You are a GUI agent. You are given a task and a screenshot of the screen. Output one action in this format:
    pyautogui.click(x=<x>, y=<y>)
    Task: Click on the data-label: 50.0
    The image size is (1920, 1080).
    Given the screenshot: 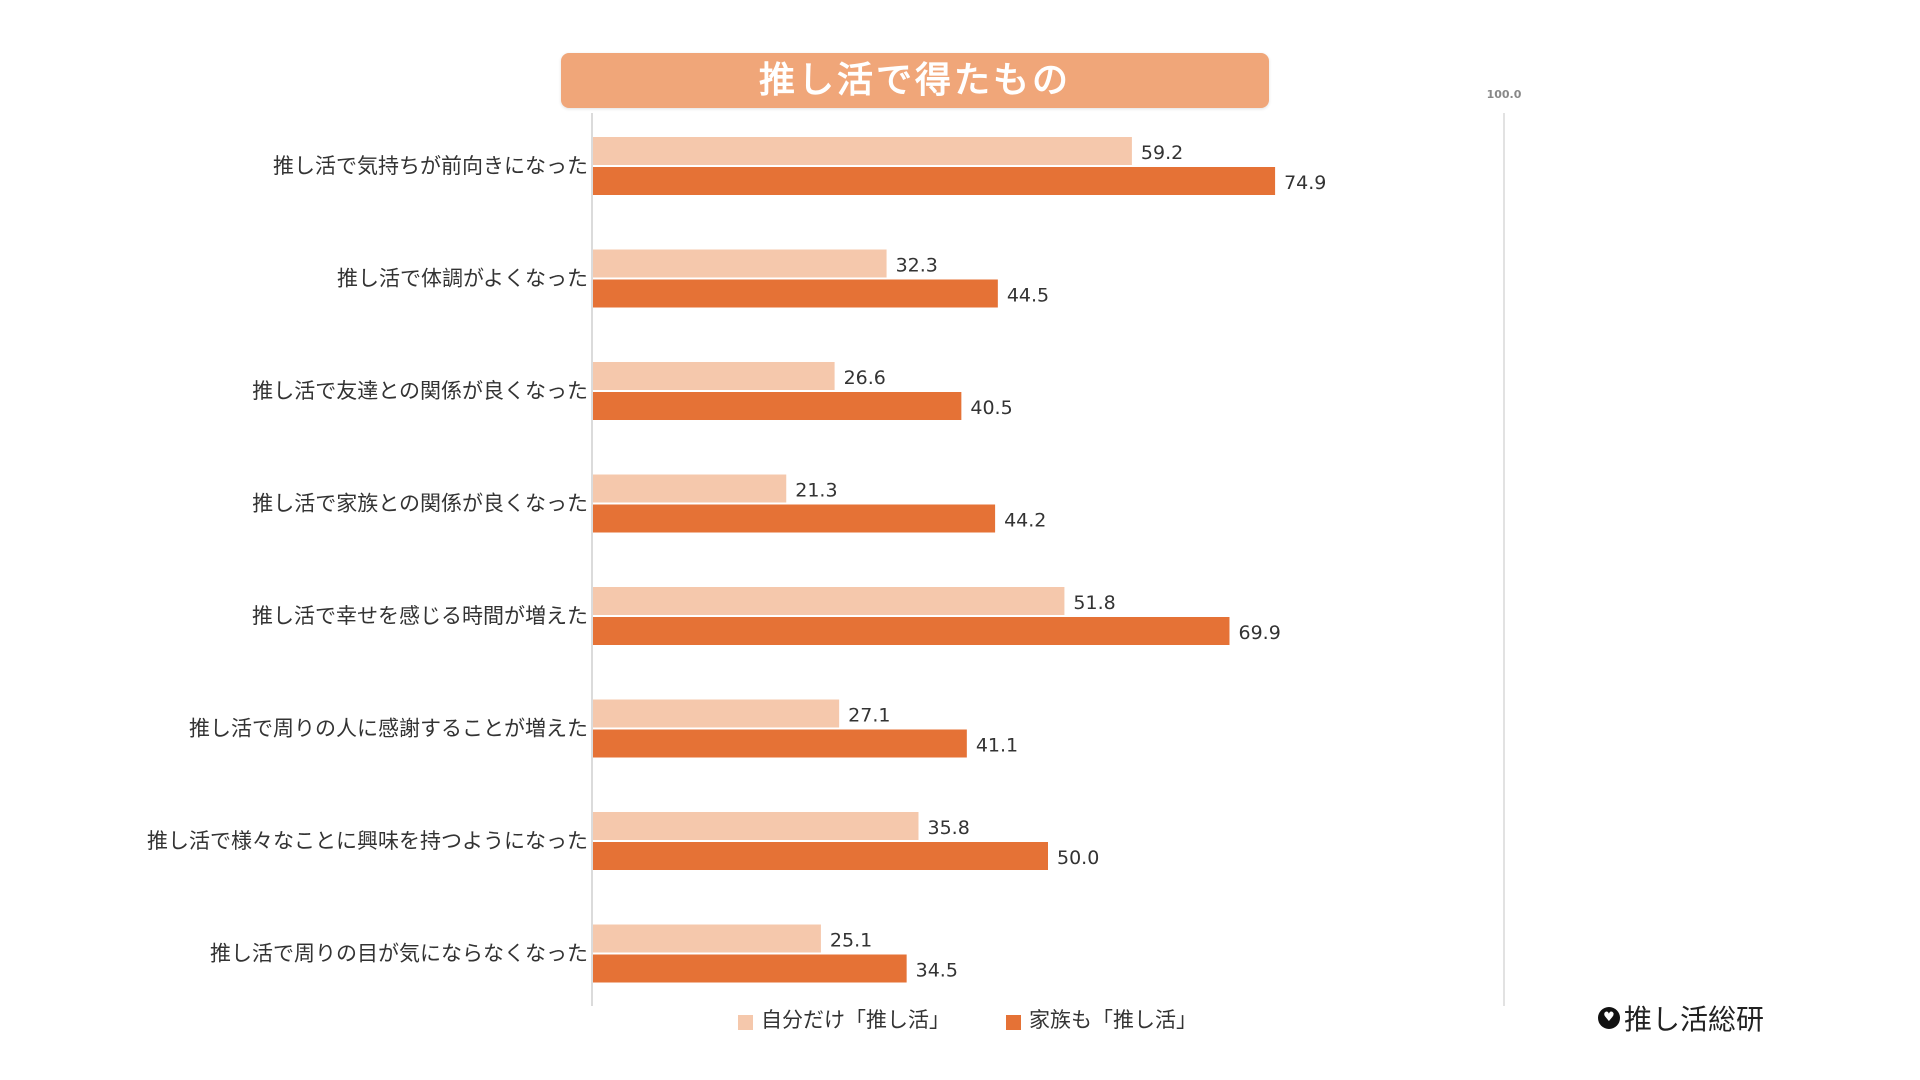 What is the action you would take?
    pyautogui.click(x=1078, y=858)
    